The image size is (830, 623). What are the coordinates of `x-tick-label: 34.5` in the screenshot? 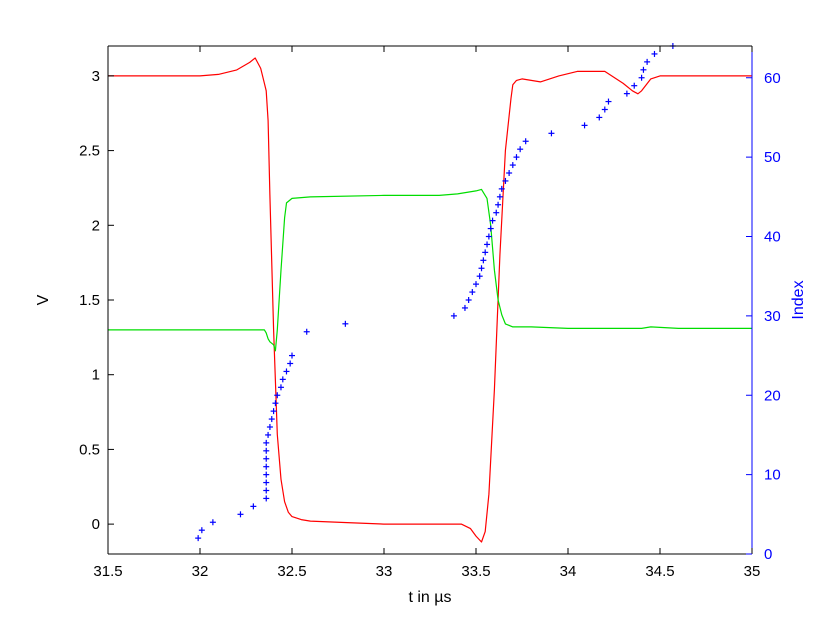 It's located at (659, 571).